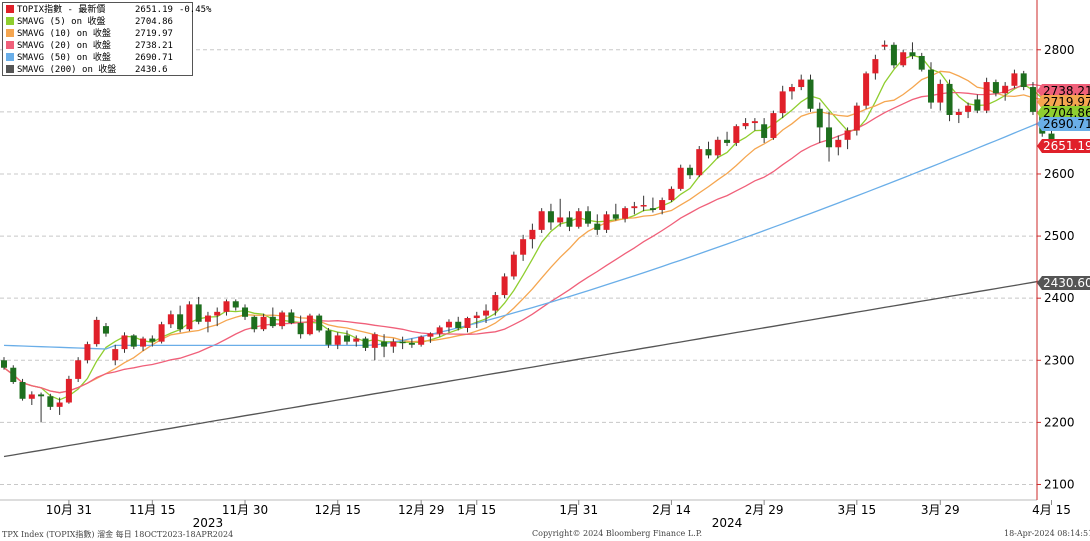 This screenshot has width=1090, height=541. Describe the element at coordinates (1059, 298) in the screenshot. I see `y-tick-label: 2400` at that location.